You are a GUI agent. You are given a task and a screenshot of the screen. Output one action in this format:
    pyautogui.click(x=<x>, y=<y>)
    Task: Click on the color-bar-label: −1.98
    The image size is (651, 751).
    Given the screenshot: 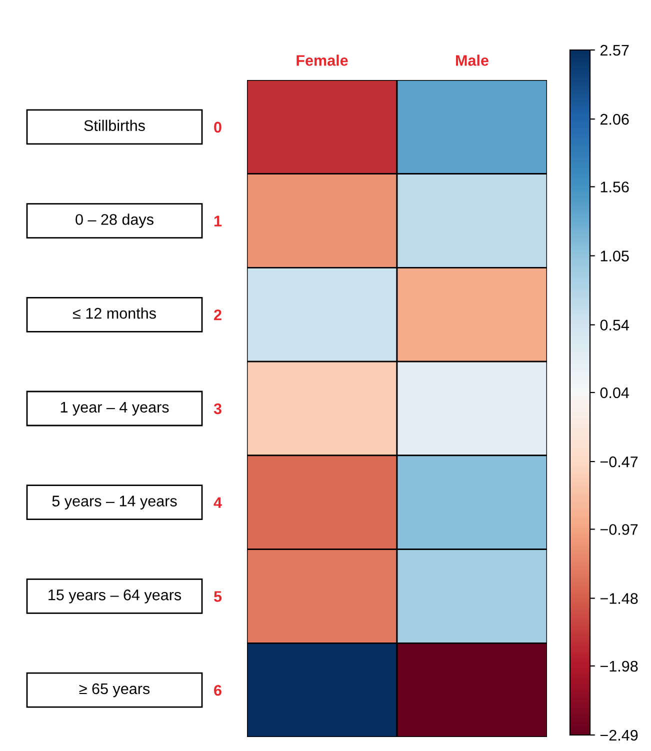 What is the action you would take?
    pyautogui.click(x=619, y=666)
    